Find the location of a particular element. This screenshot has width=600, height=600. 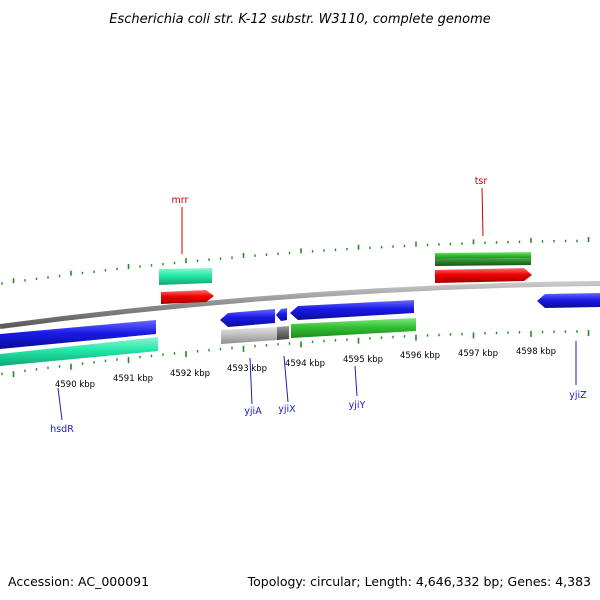

gene-label-hsdR: hsdR is located at coordinates (62, 429).